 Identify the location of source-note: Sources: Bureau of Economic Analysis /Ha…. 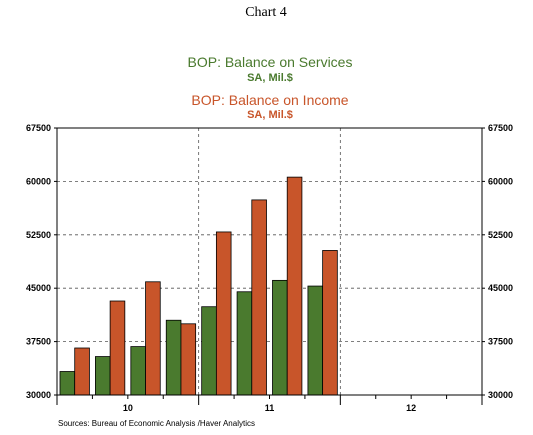
(156, 423).